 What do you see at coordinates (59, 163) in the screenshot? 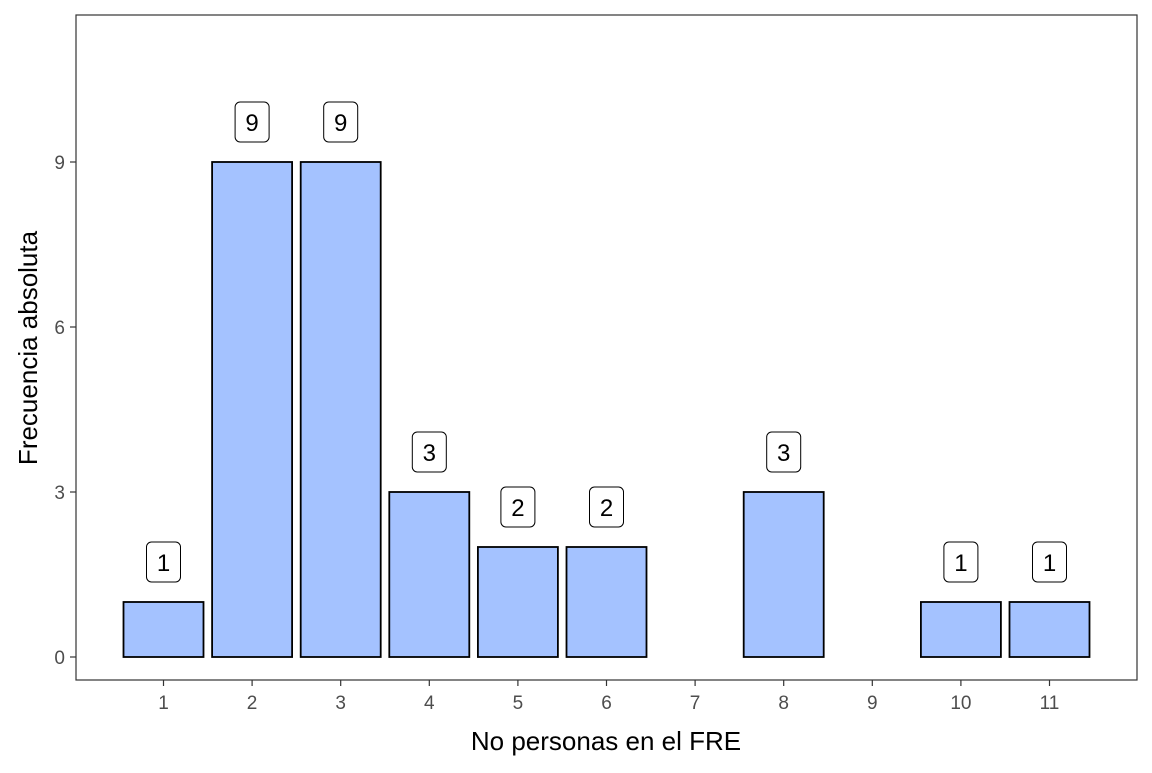
I see `y-tick-label: 9` at bounding box center [59, 163].